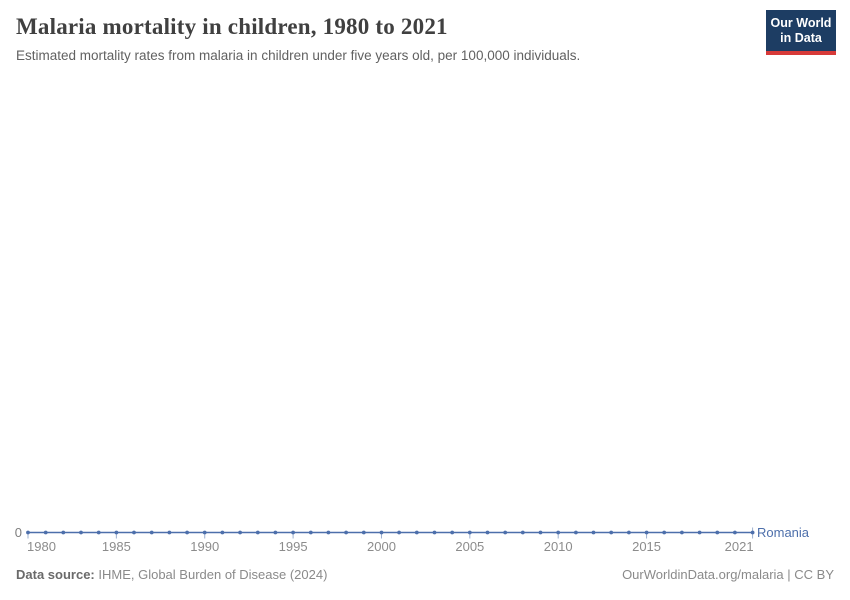 This screenshot has width=850, height=600. What do you see at coordinates (399, 532) in the screenshot?
I see `data-point-2001` at bounding box center [399, 532].